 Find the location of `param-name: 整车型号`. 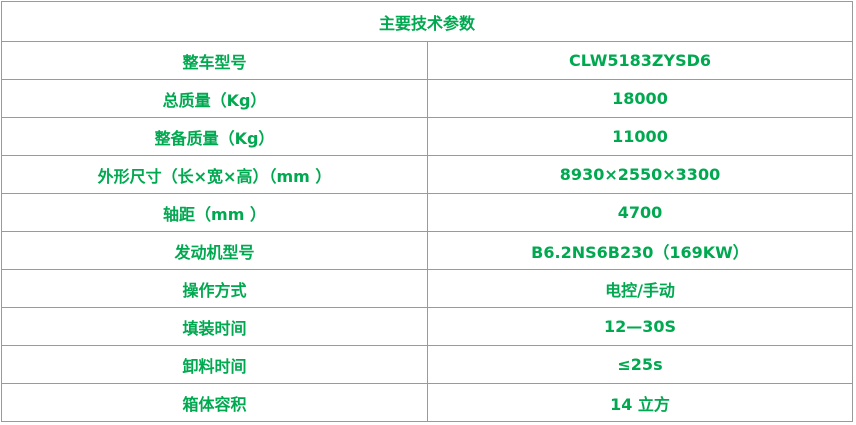

param-name: 整车型号 is located at coordinates (214, 60).